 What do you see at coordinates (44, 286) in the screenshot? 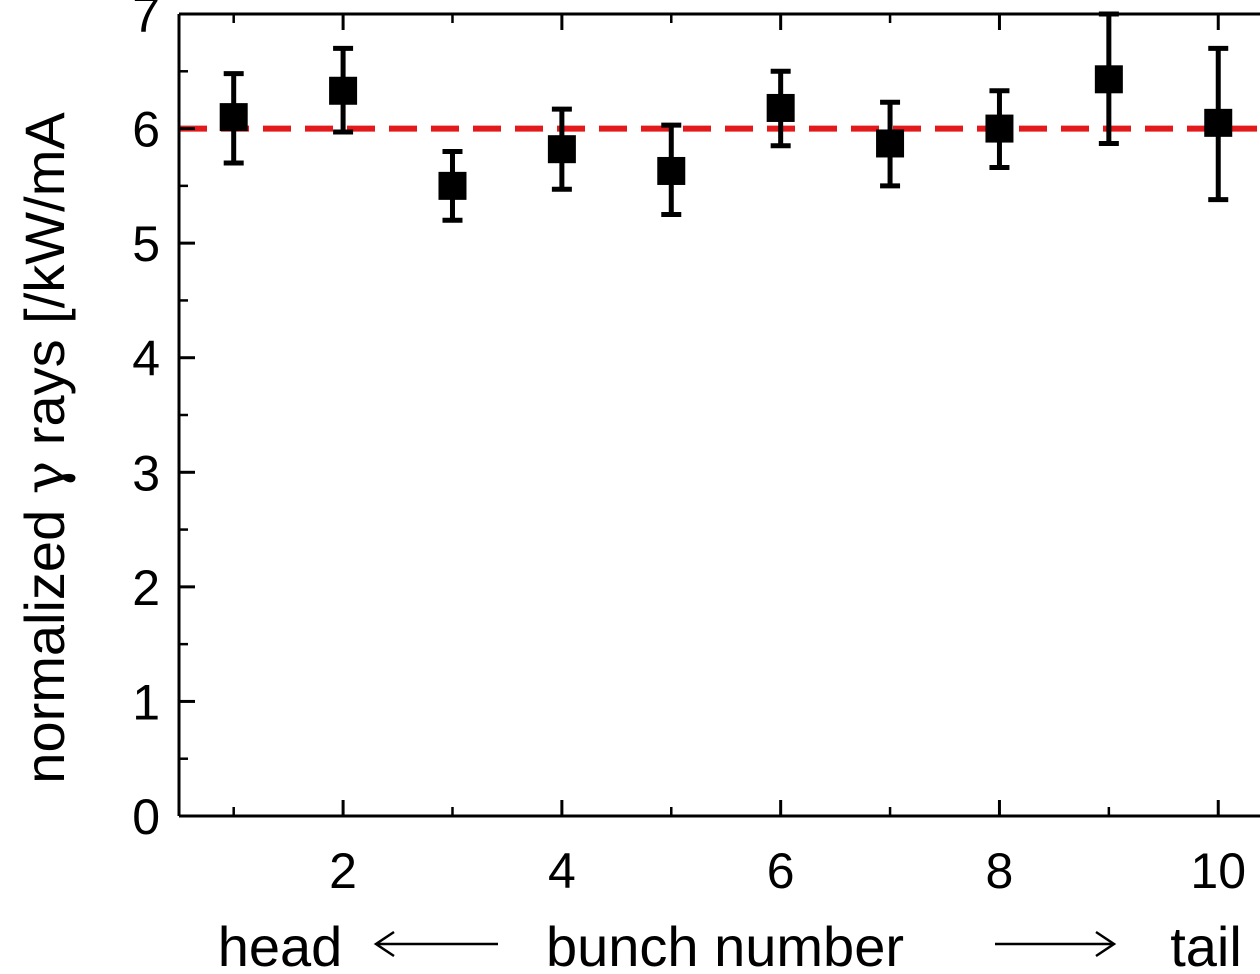
I see `y-axis-label-after: rays [/kW/mA` at bounding box center [44, 286].